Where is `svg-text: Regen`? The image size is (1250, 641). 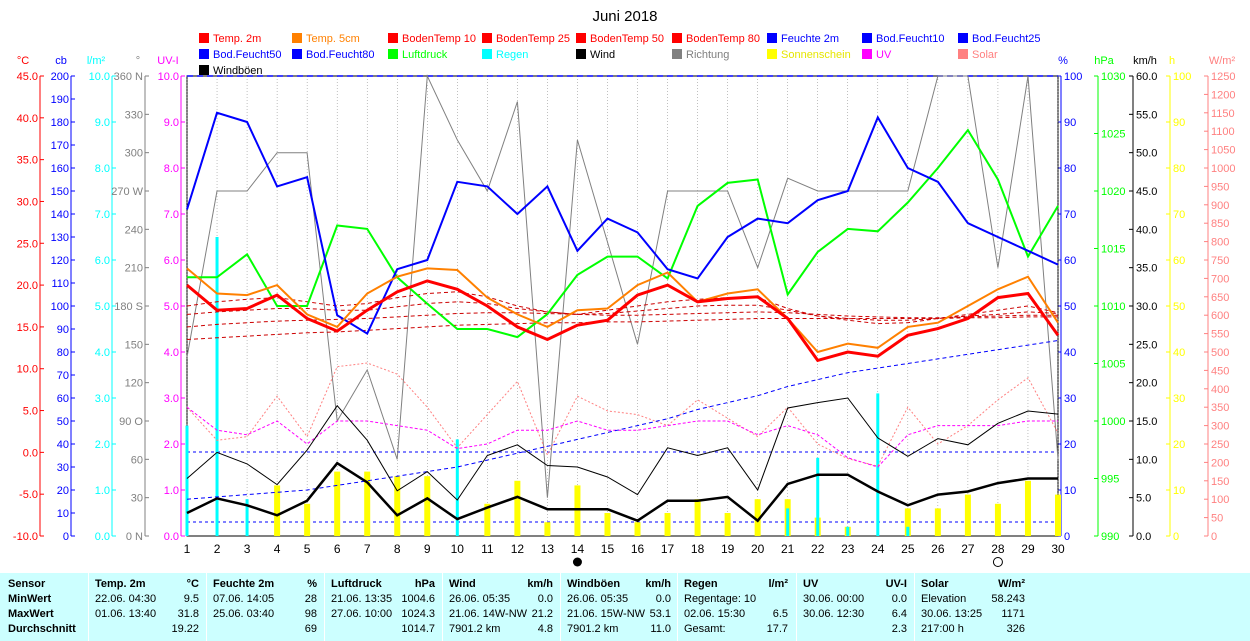
svg-text: Regen is located at coordinates (512, 55).